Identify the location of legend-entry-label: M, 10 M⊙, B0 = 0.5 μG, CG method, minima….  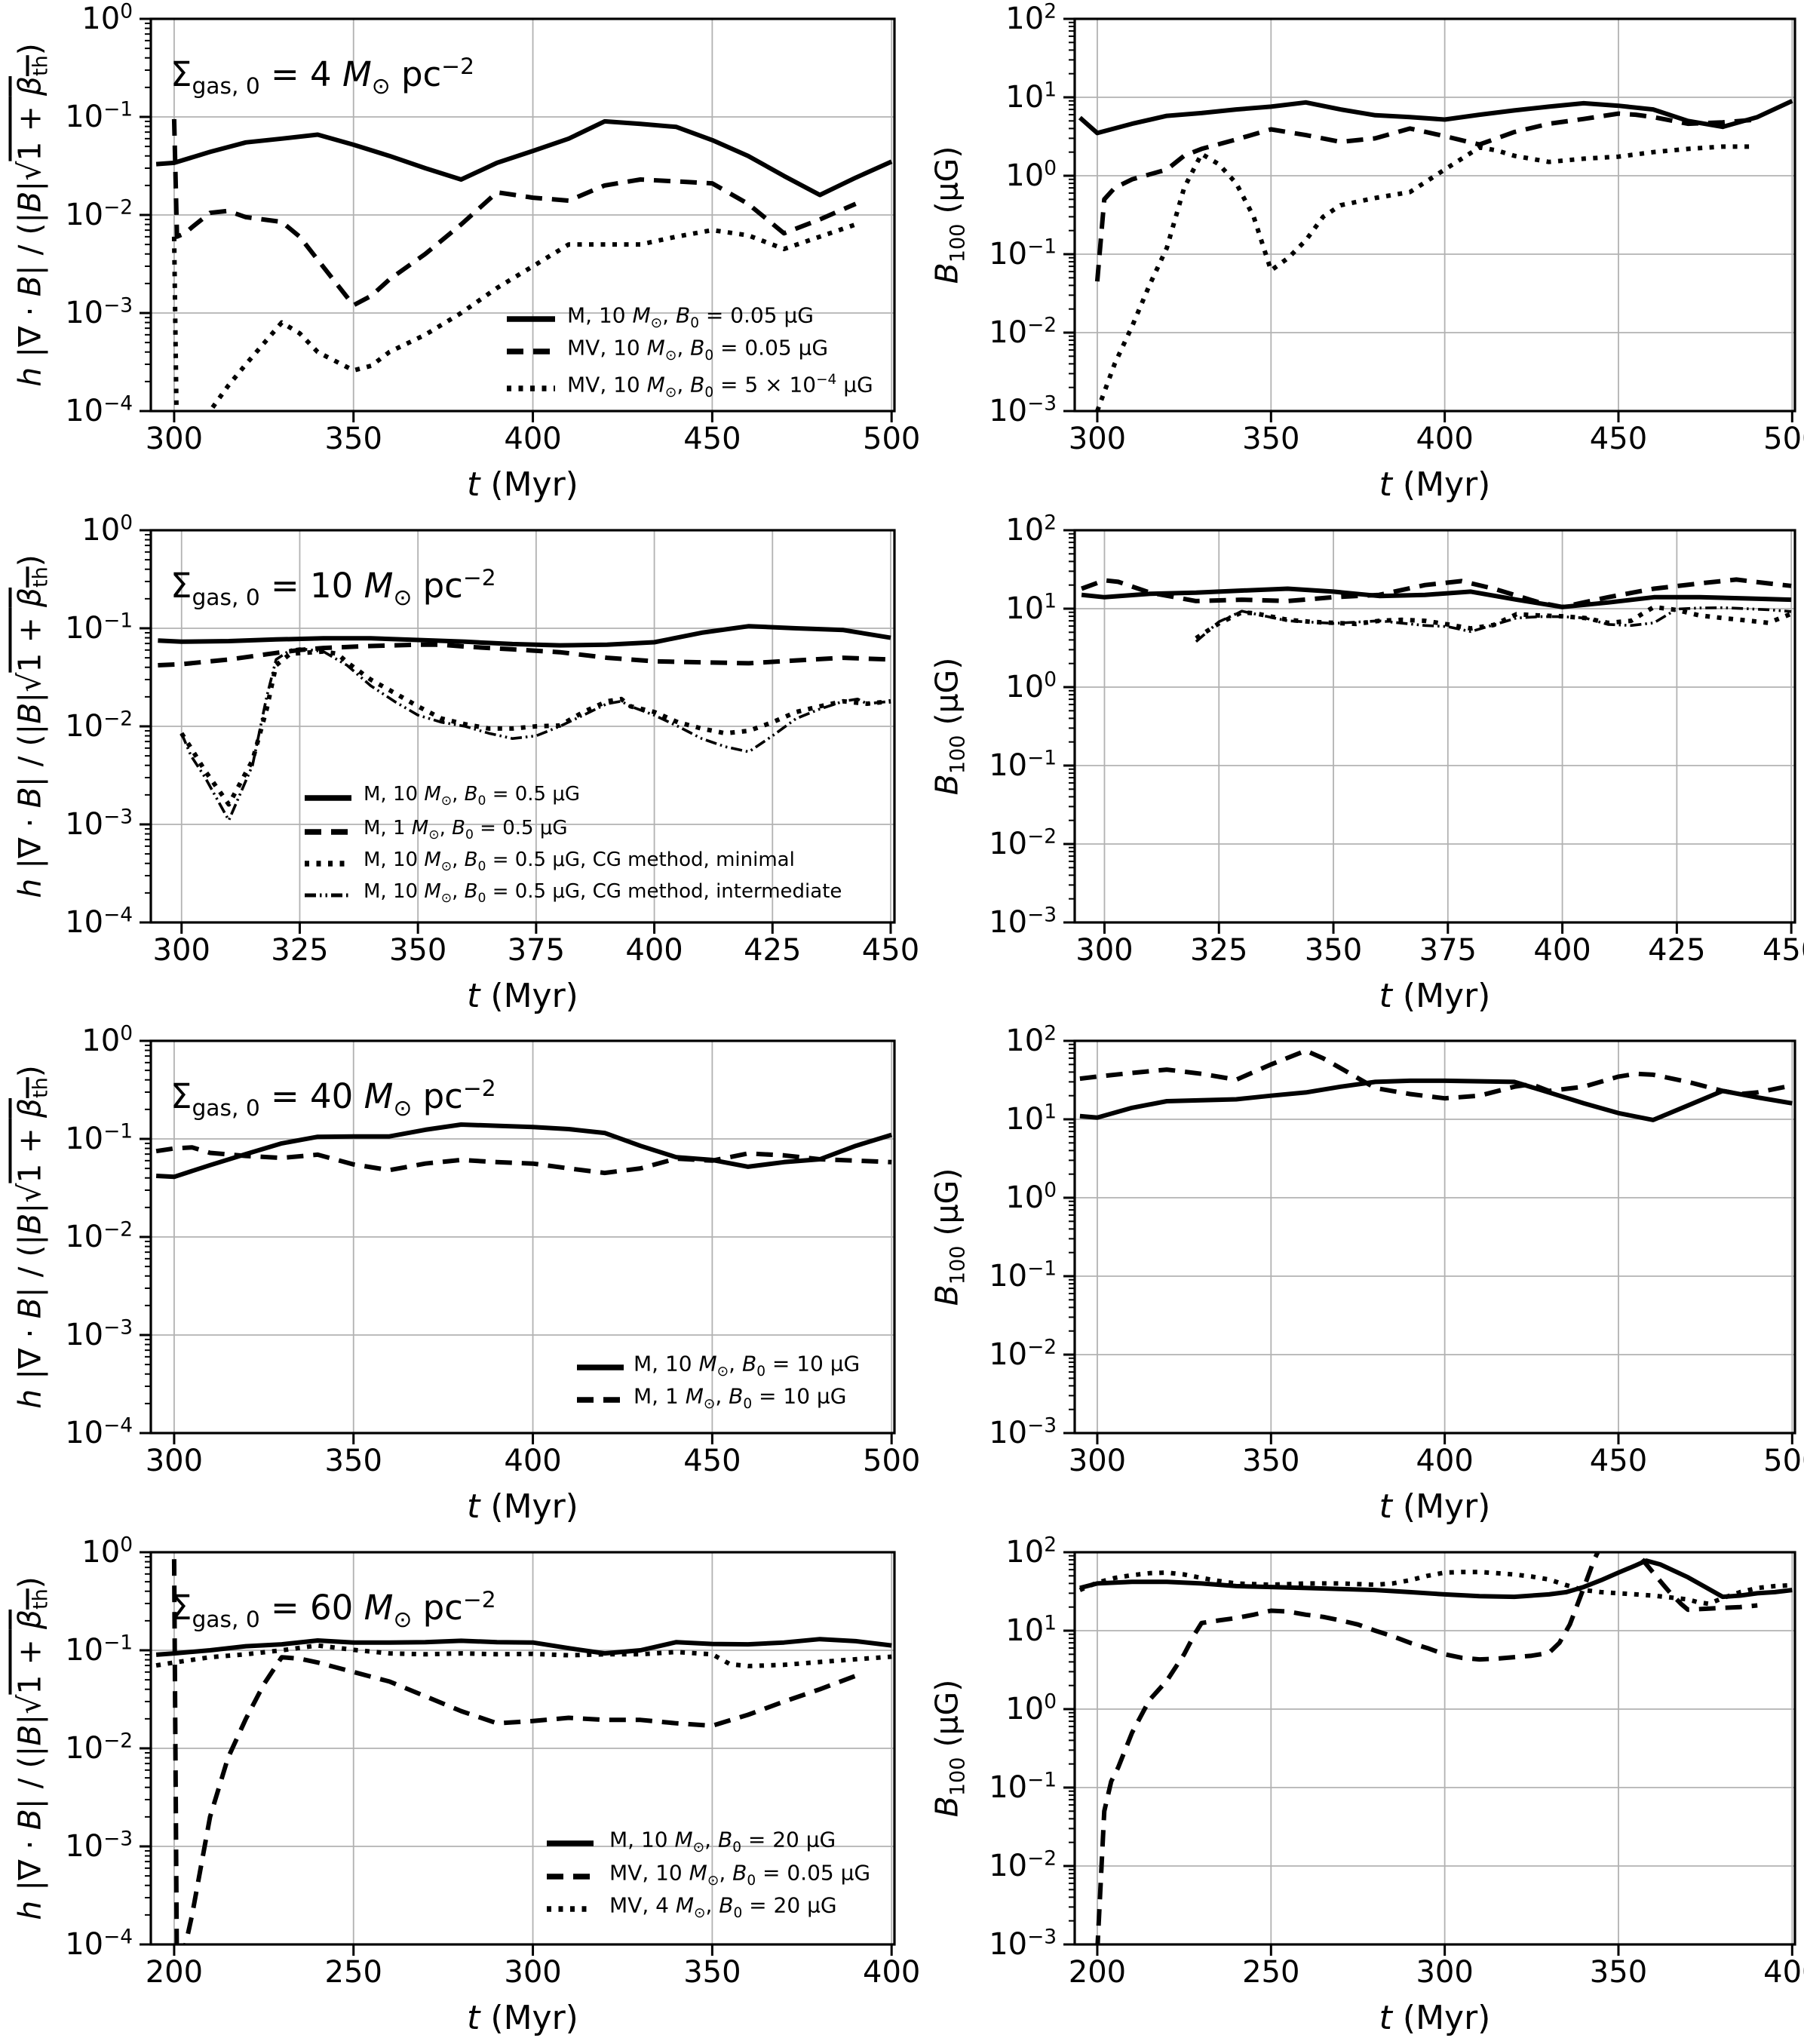
(579, 862).